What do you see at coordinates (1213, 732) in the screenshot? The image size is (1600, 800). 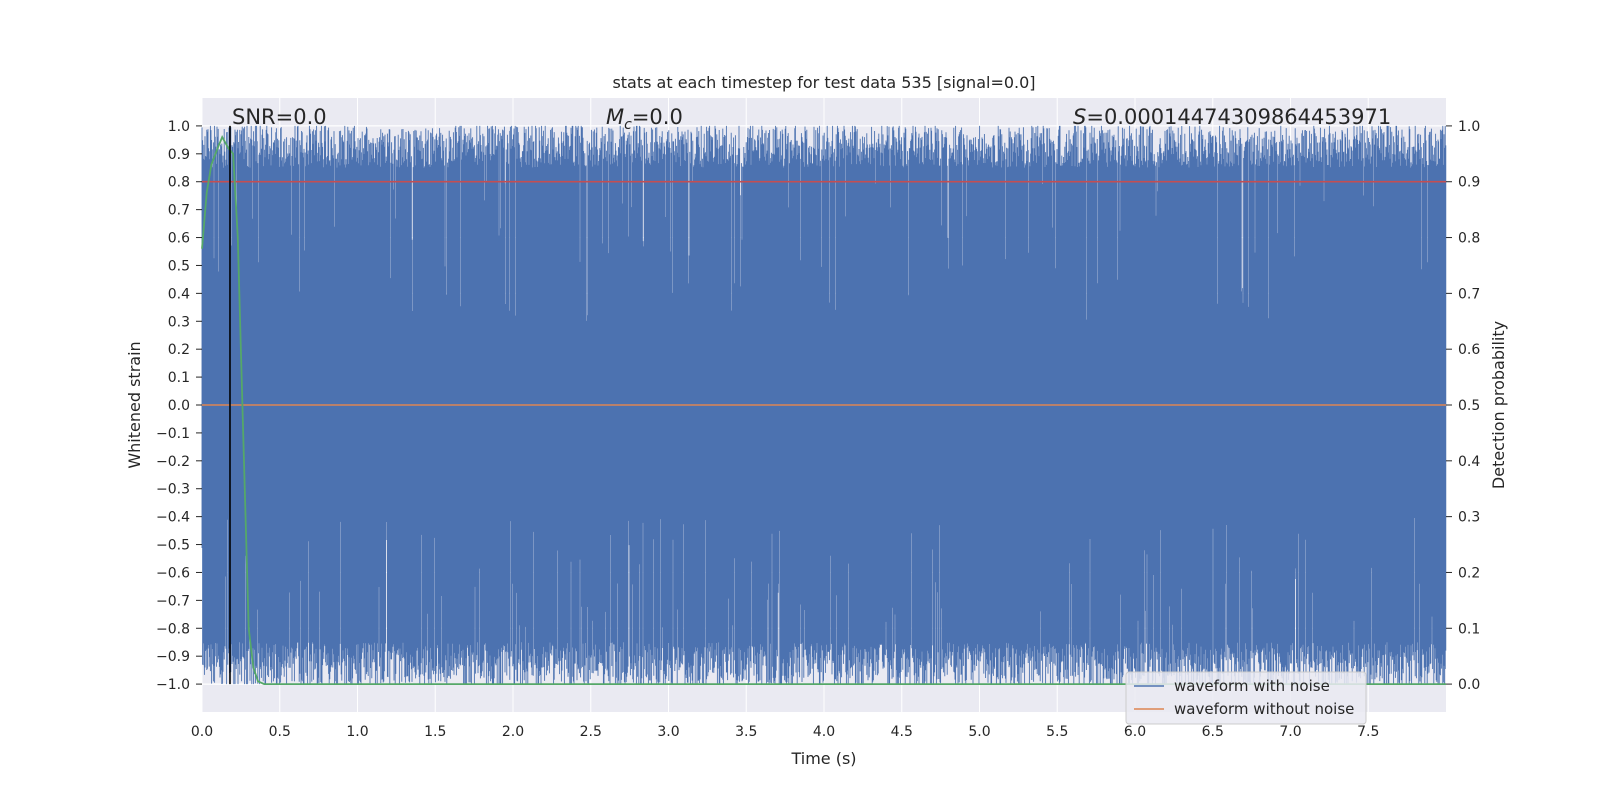 I see `x-tick-label: 6.5` at bounding box center [1213, 732].